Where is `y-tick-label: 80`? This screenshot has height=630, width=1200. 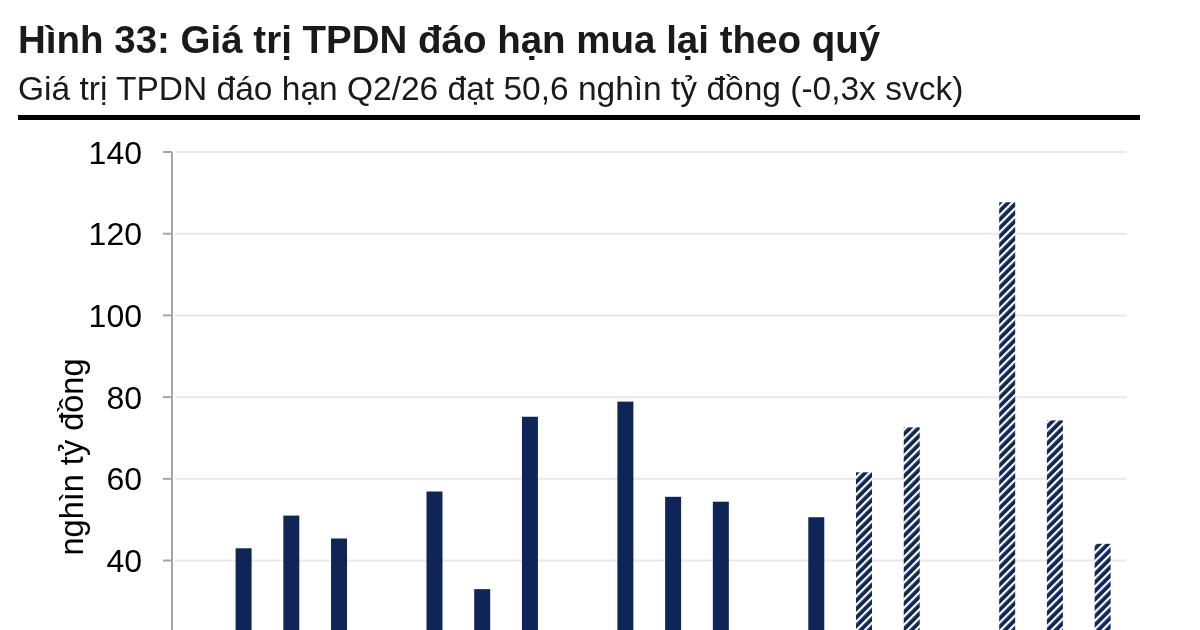 y-tick-label: 80 is located at coordinates (124, 397).